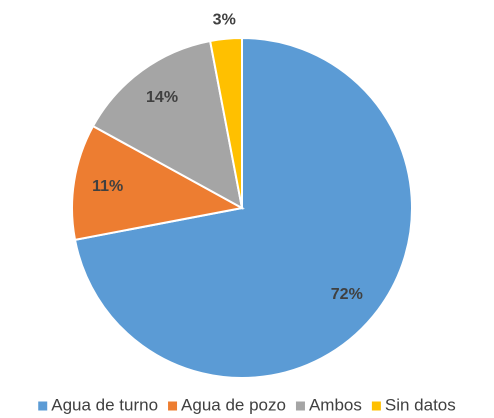 The image size is (494, 418). What do you see at coordinates (420, 404) in the screenshot?
I see `legend-label: Sin datos` at bounding box center [420, 404].